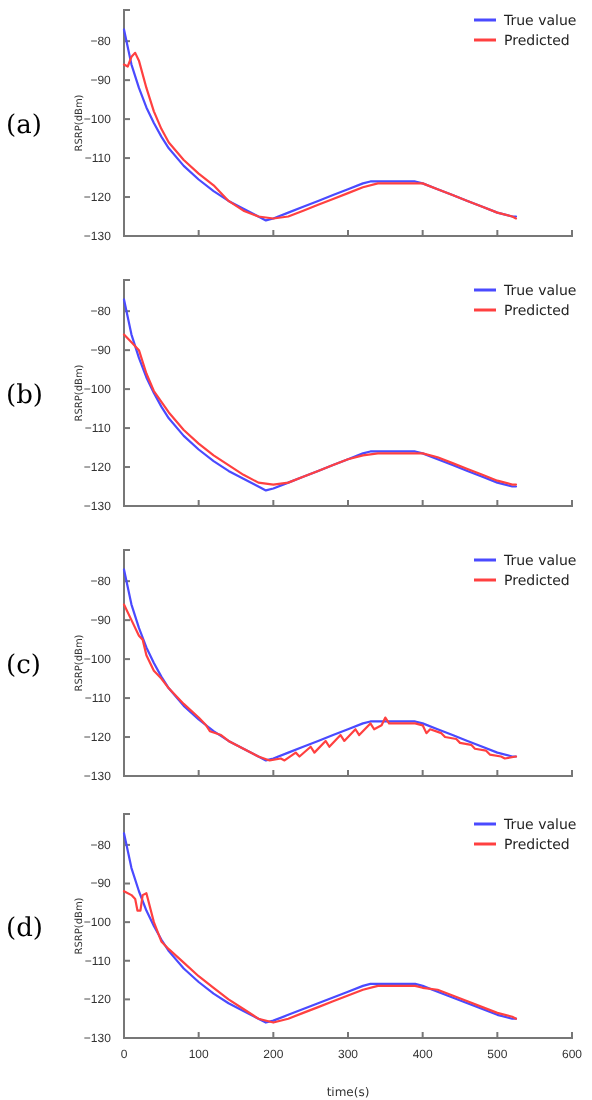 The image size is (592, 1100). What do you see at coordinates (24, 396) in the screenshot?
I see `text: (b)` at bounding box center [24, 396].